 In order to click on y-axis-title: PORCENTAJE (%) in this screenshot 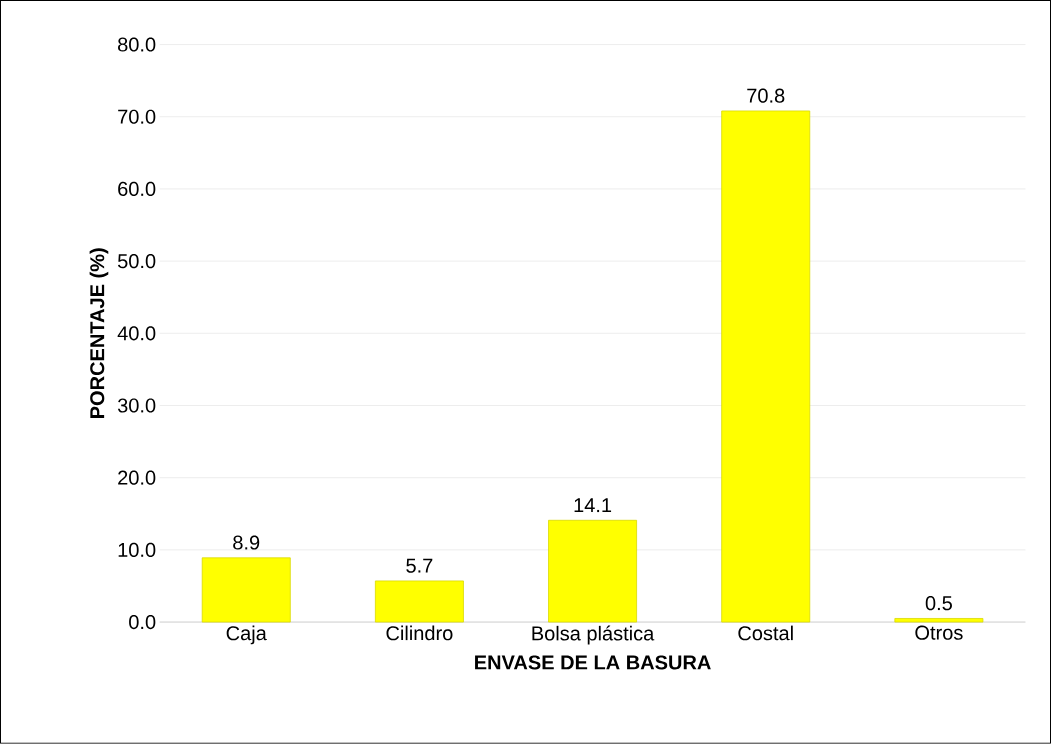, I will do `click(99, 333)`.